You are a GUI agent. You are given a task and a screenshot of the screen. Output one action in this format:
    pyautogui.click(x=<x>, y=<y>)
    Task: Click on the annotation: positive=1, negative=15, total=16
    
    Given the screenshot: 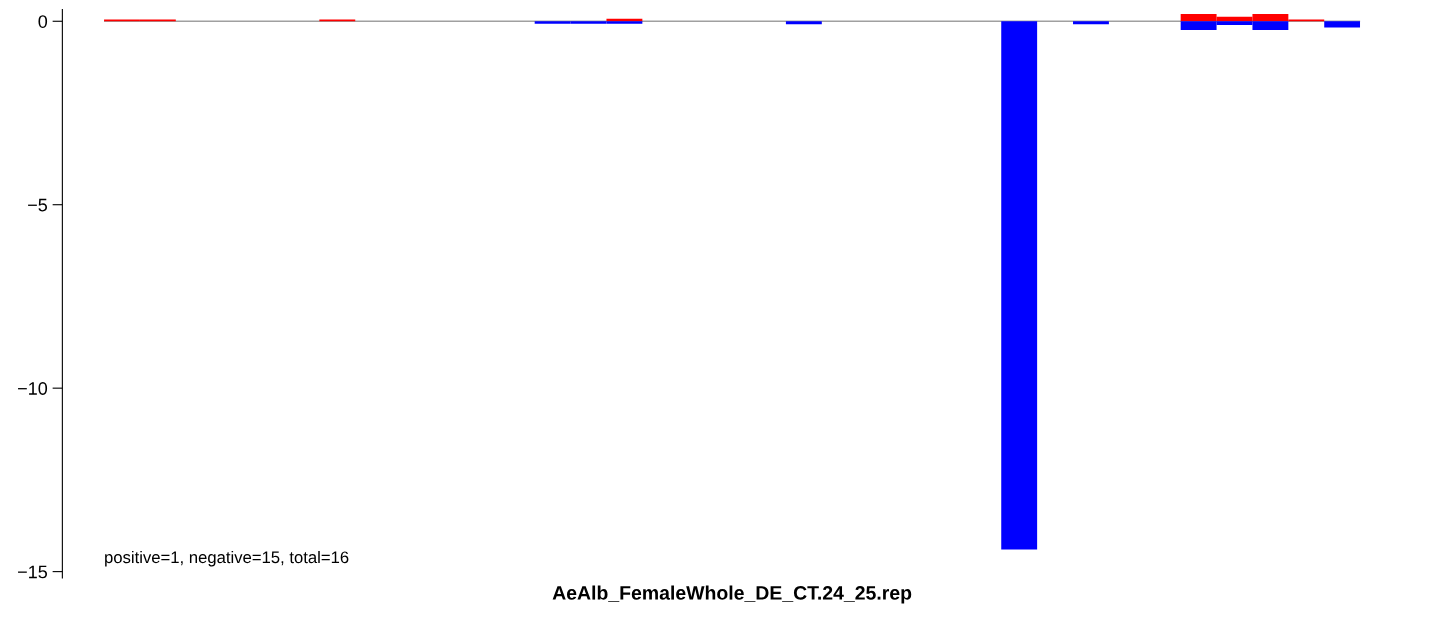 What is the action you would take?
    pyautogui.click(x=227, y=558)
    